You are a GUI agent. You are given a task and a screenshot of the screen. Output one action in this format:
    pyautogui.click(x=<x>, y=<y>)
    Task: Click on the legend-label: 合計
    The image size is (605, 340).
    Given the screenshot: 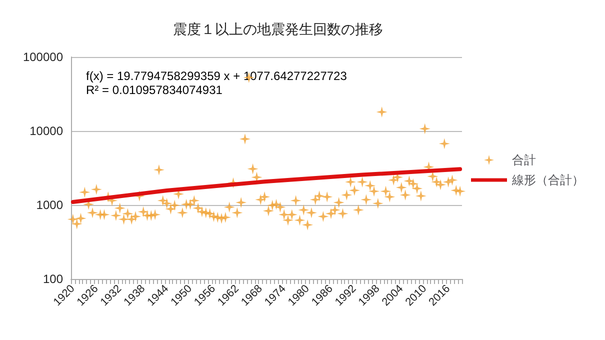 What is the action you would take?
    pyautogui.click(x=524, y=160)
    